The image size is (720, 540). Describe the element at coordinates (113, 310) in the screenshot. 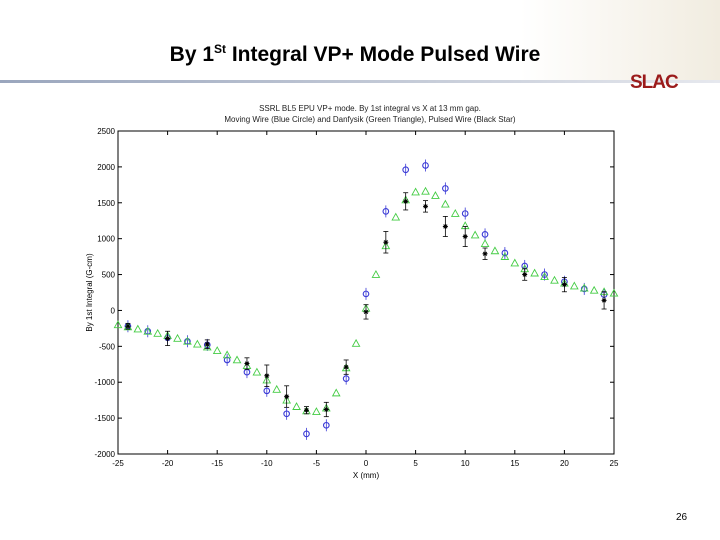

I see `y-tick-label: 0` at that location.